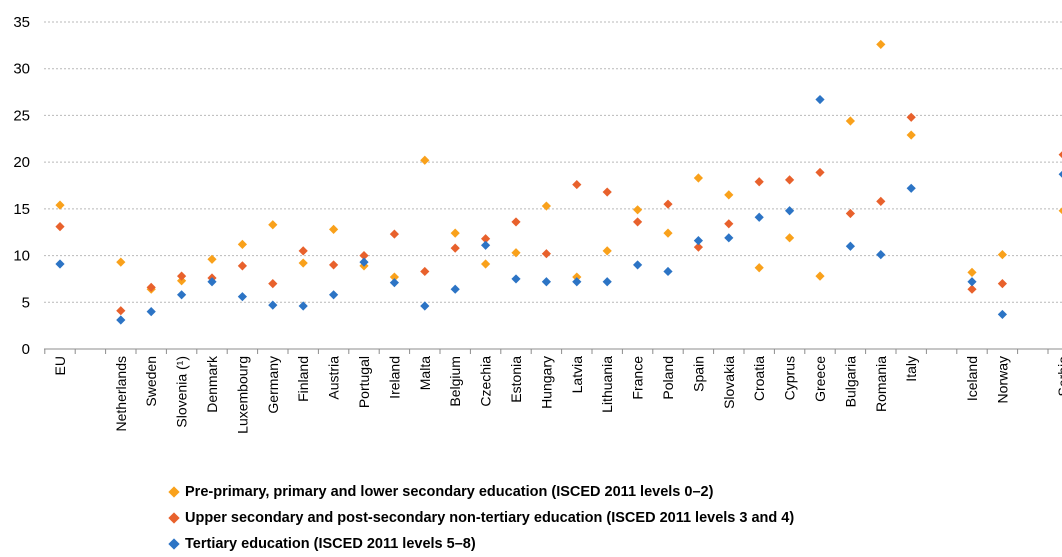 Image resolution: width=1062 pixels, height=557 pixels. Describe the element at coordinates (394, 377) in the screenshot. I see `x-tick-label: Ireland` at that location.